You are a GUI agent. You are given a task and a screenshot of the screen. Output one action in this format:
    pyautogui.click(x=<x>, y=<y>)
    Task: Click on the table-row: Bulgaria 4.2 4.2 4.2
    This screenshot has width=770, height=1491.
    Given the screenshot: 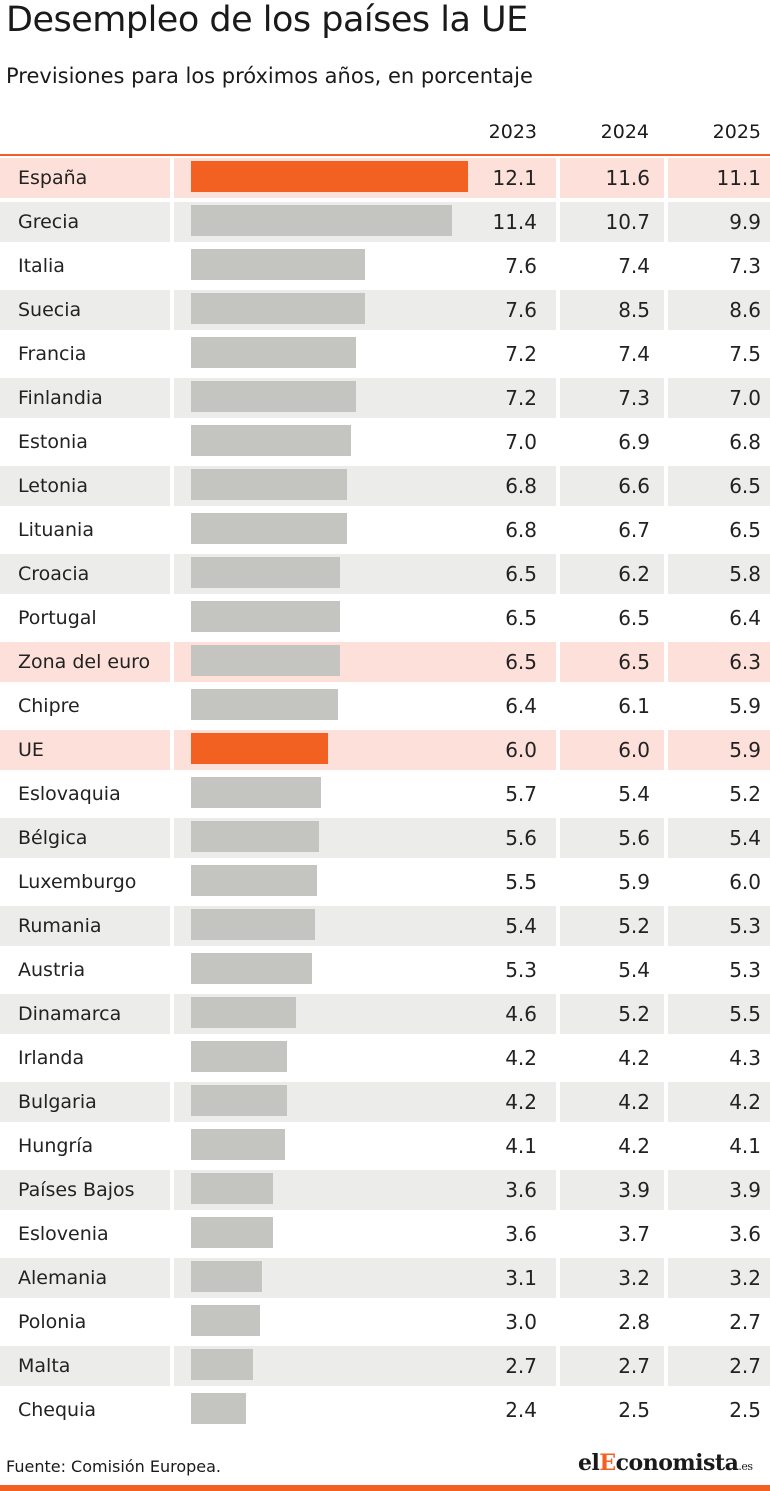 What is the action you would take?
    pyautogui.click(x=385, y=1102)
    